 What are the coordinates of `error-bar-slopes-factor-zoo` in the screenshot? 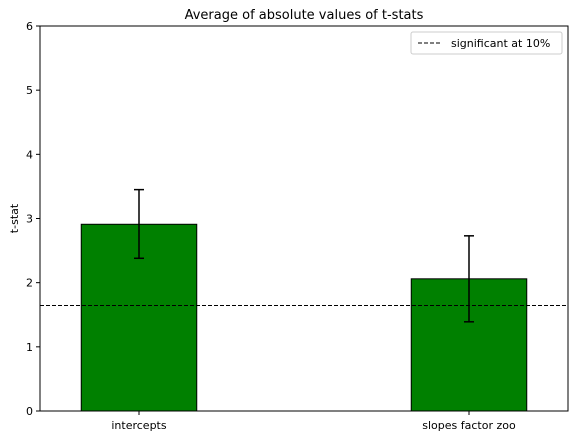 It's located at (469, 279).